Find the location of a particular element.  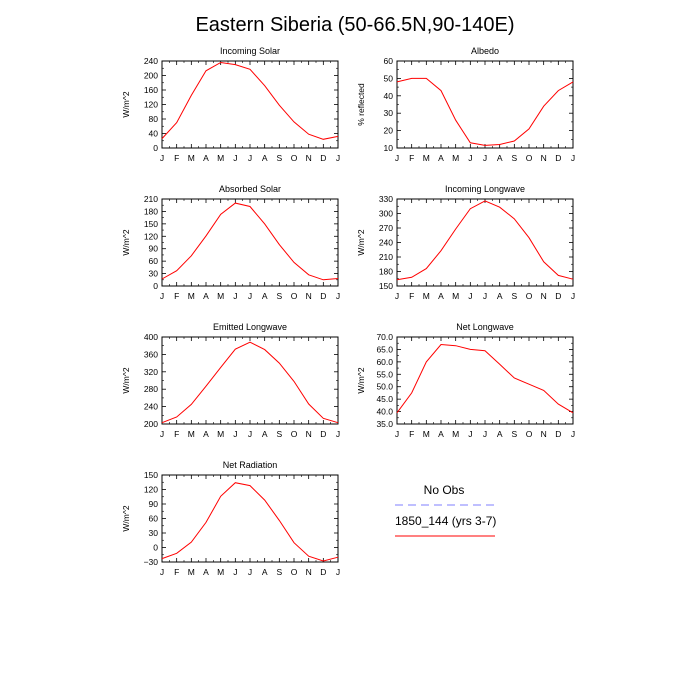

y-tick-label: 45.0 is located at coordinates (384, 399).